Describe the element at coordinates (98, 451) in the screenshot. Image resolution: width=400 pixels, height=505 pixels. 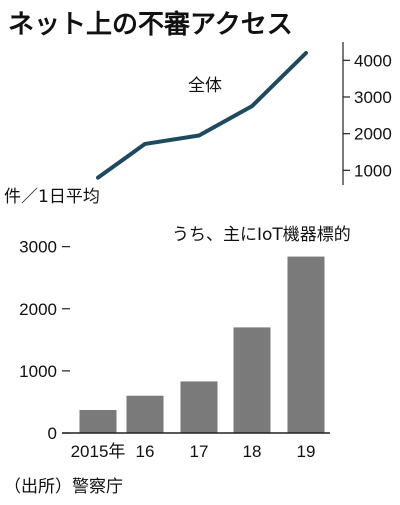
I see `bar-x-tick-label: 2015年` at that location.